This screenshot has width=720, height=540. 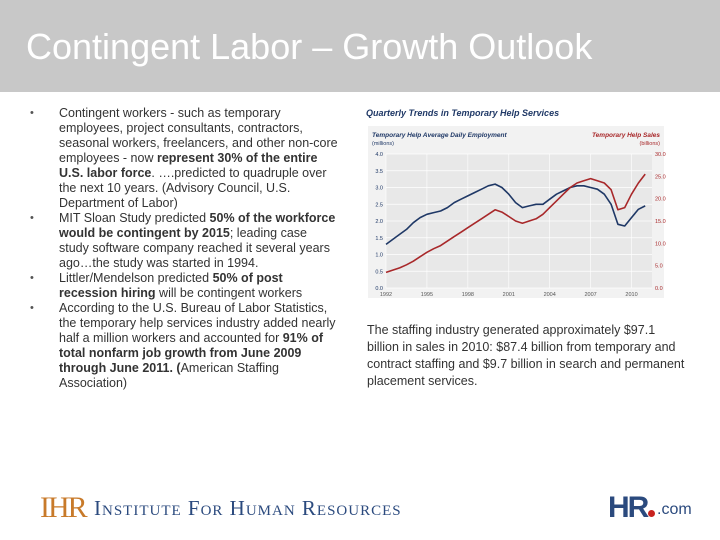 I want to click on right-tick-label: 0.0, so click(x=659, y=289).